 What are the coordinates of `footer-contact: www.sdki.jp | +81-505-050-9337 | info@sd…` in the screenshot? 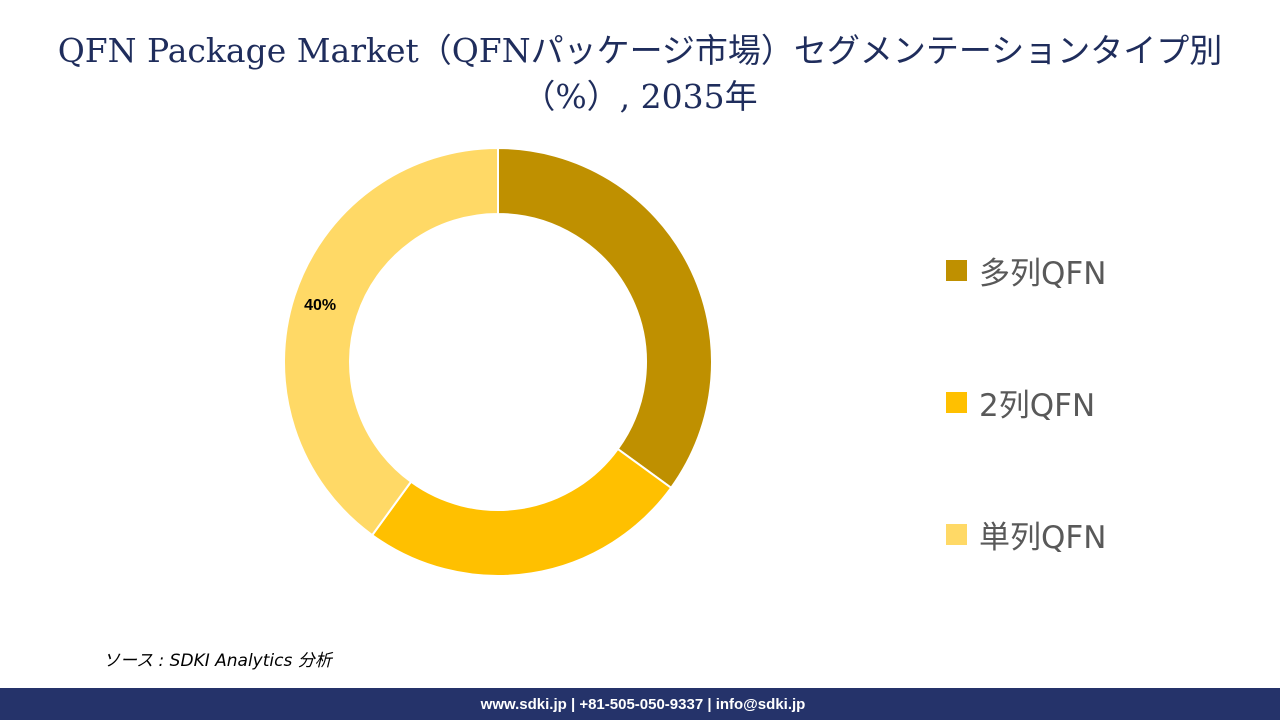 It's located at (643, 704).